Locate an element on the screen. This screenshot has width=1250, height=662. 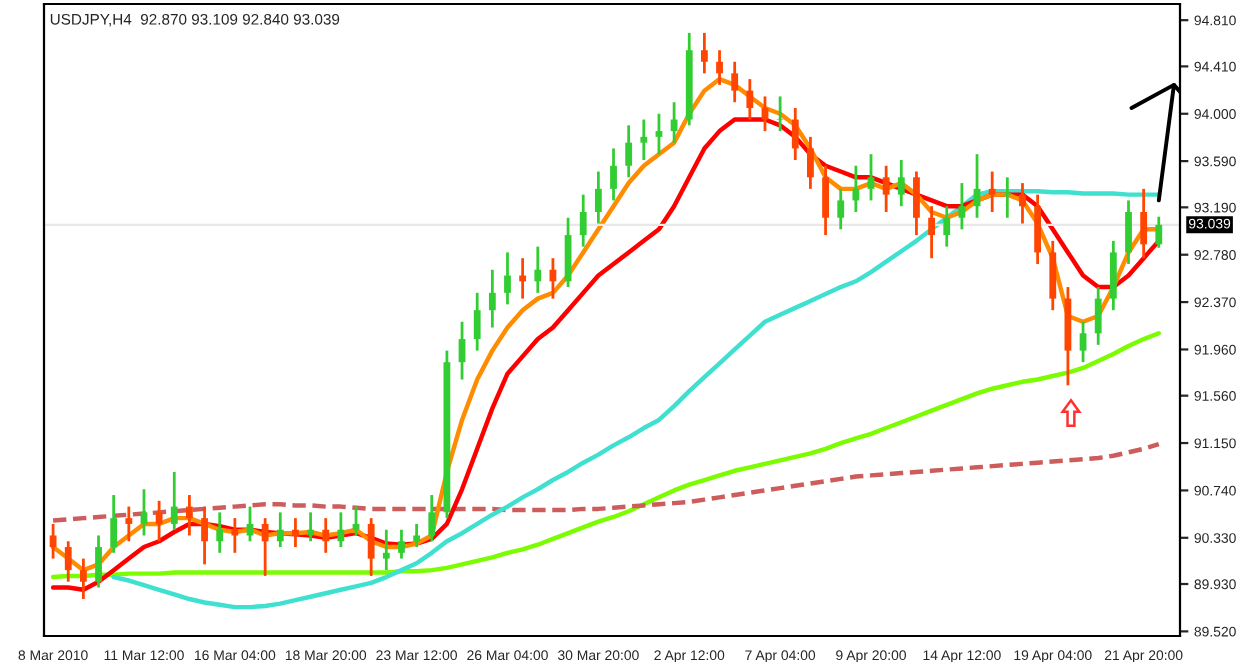
line-series is located at coordinates (606, 482).